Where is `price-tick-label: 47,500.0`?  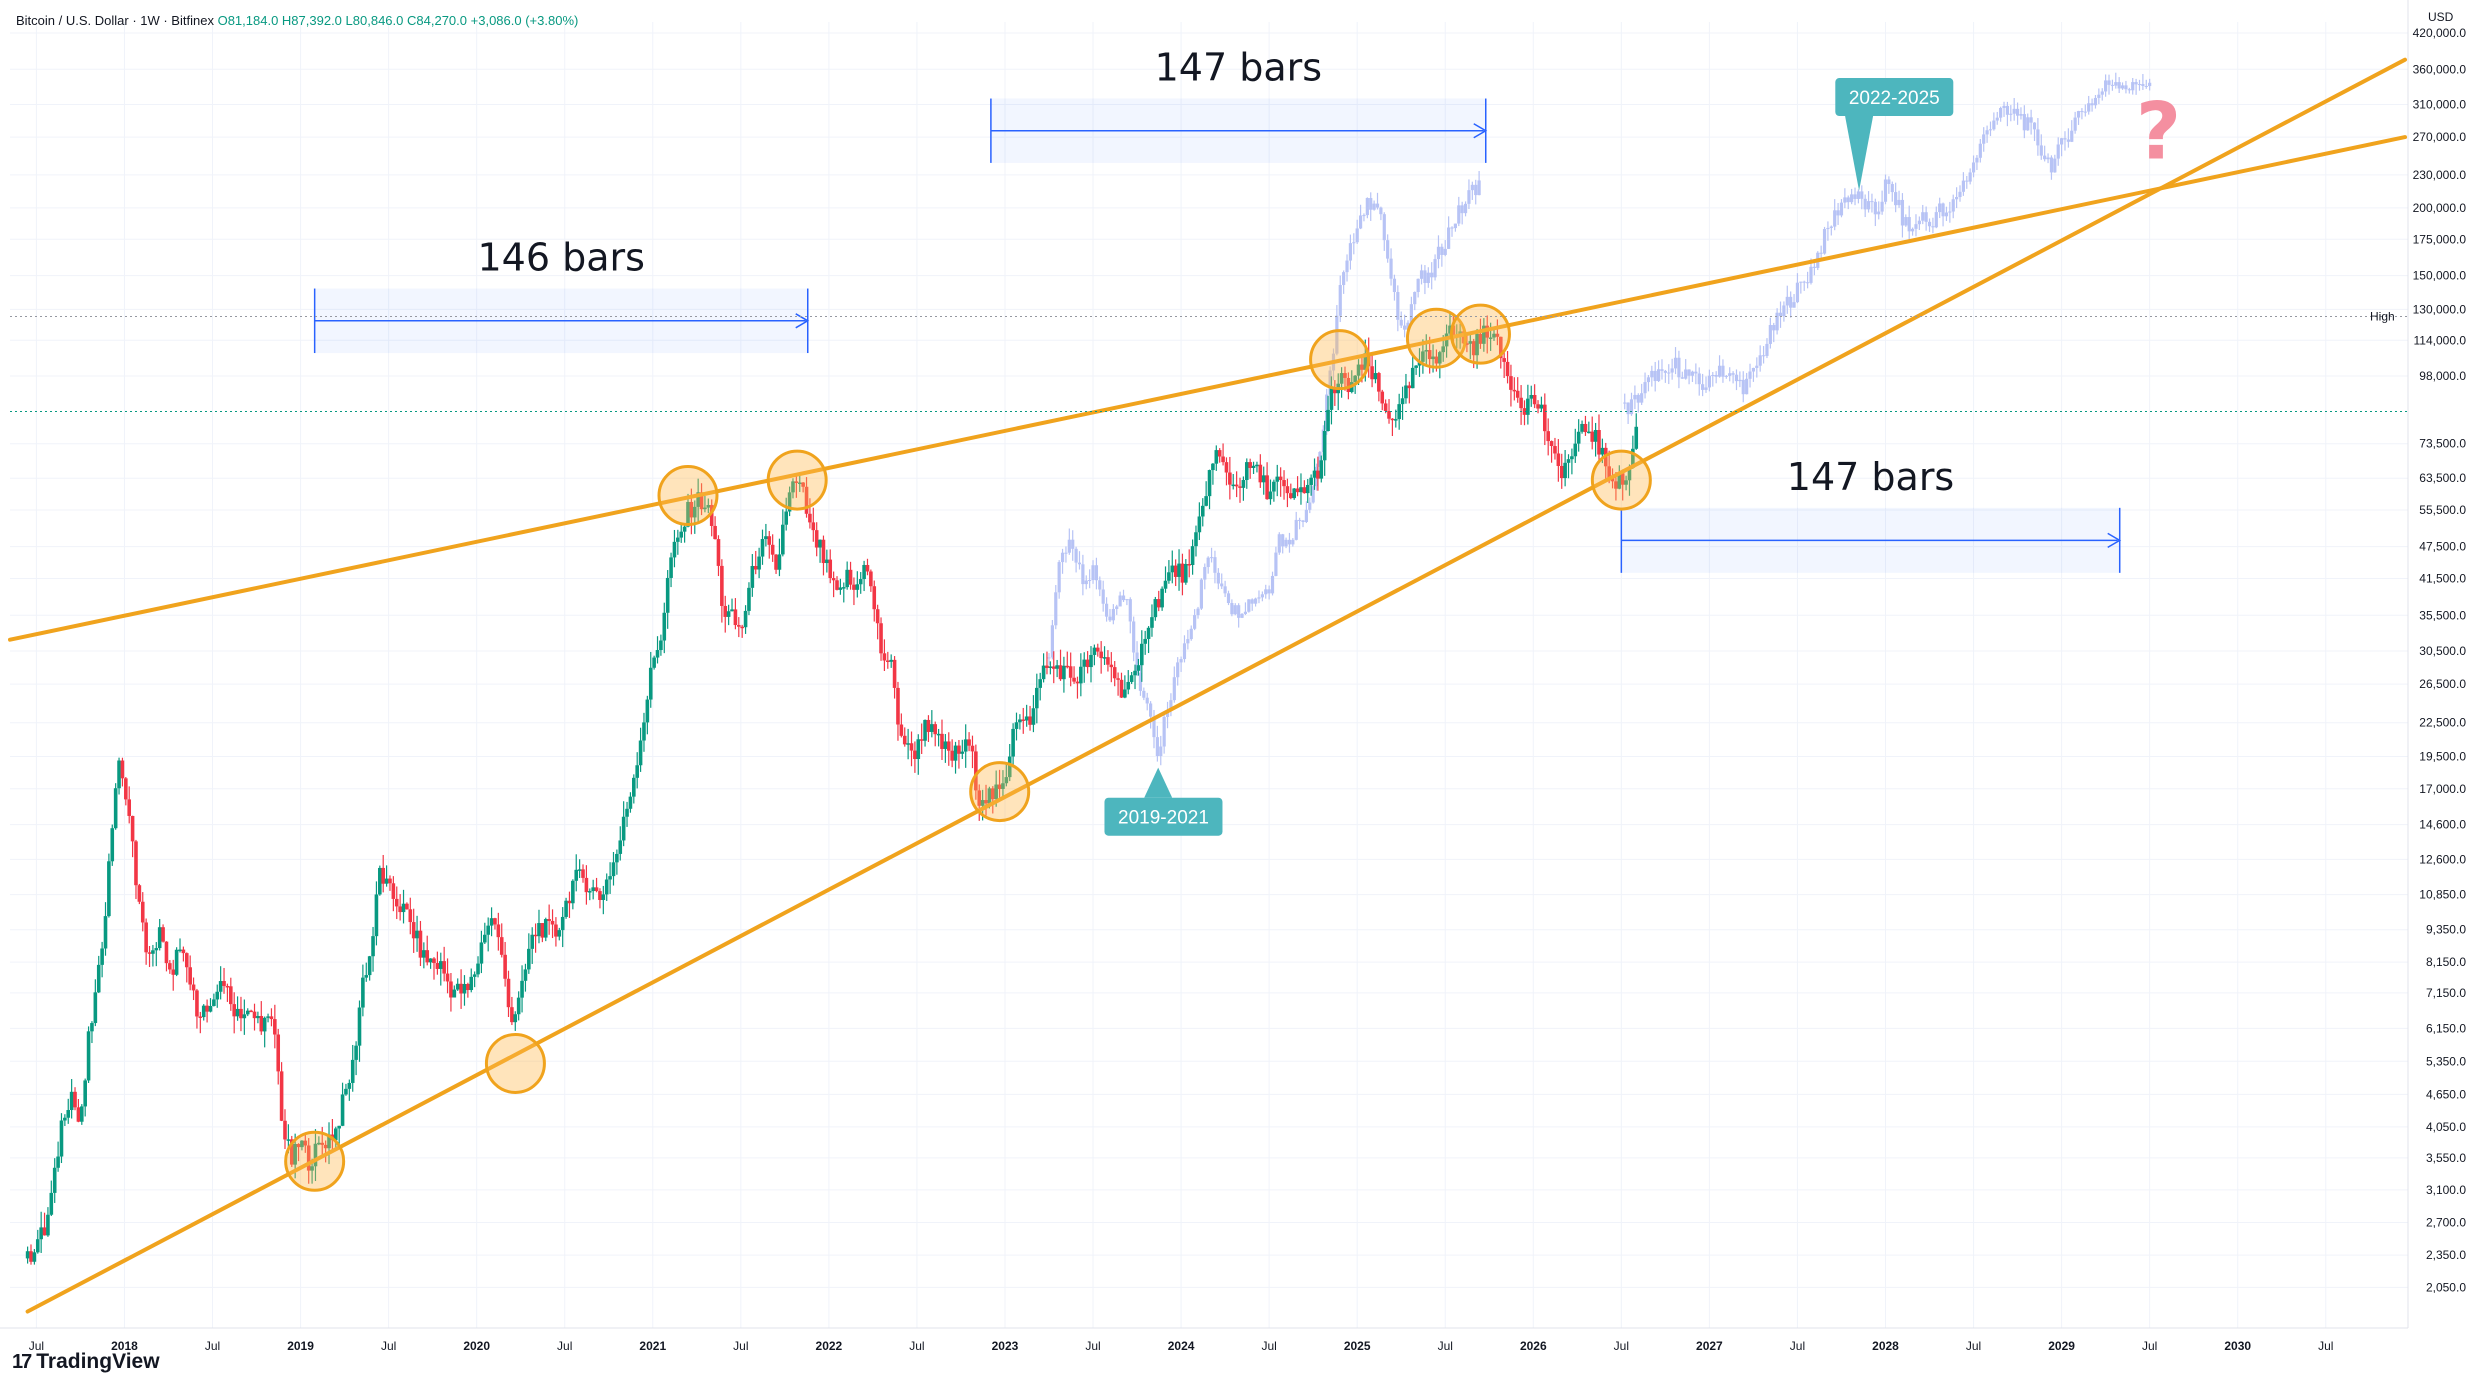
price-tick-label: 47,500.0 is located at coordinates (2442, 547).